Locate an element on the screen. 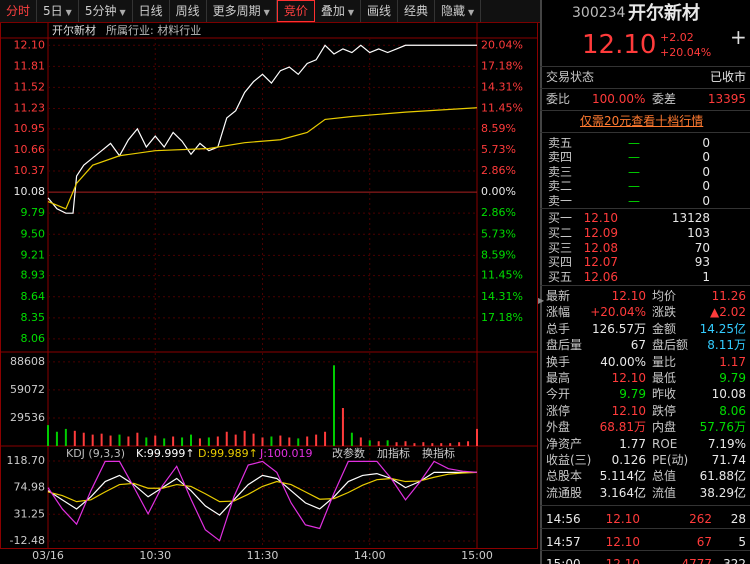 The image size is (750, 564). pct-label: 8.59% is located at coordinates (498, 128).